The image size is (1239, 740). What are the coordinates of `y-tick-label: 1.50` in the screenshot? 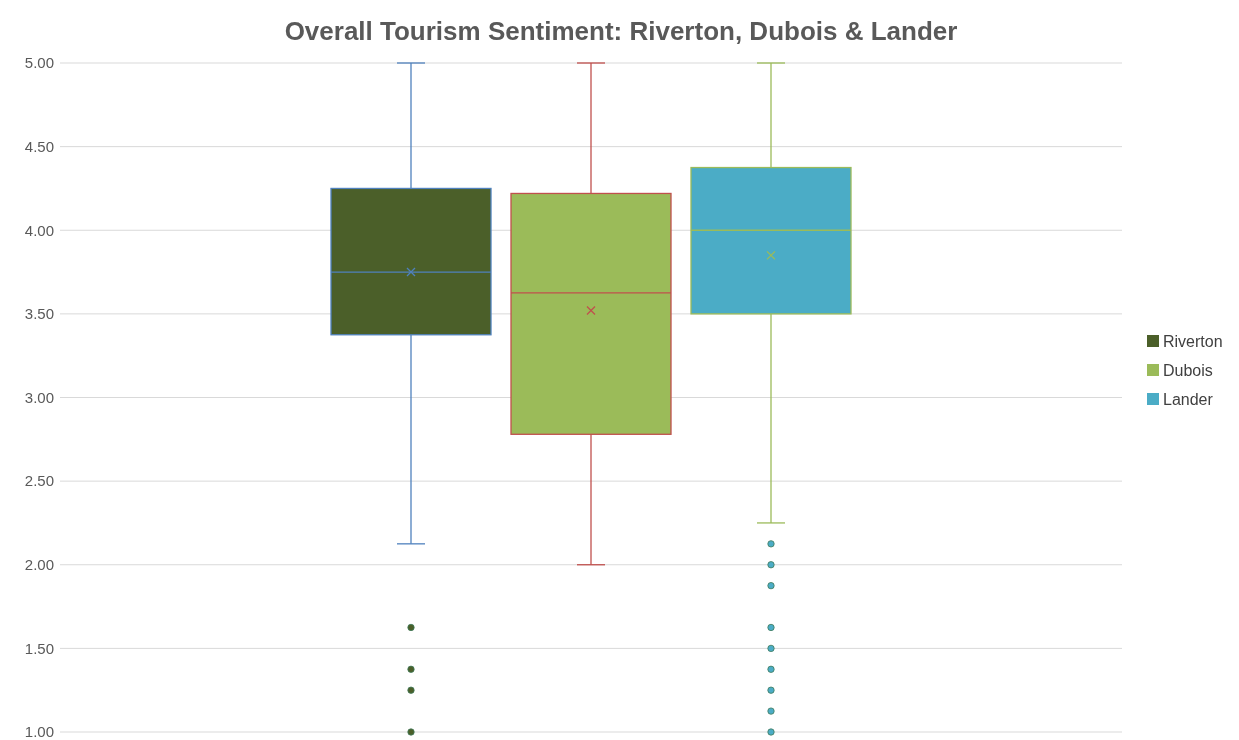 It's located at (39, 648).